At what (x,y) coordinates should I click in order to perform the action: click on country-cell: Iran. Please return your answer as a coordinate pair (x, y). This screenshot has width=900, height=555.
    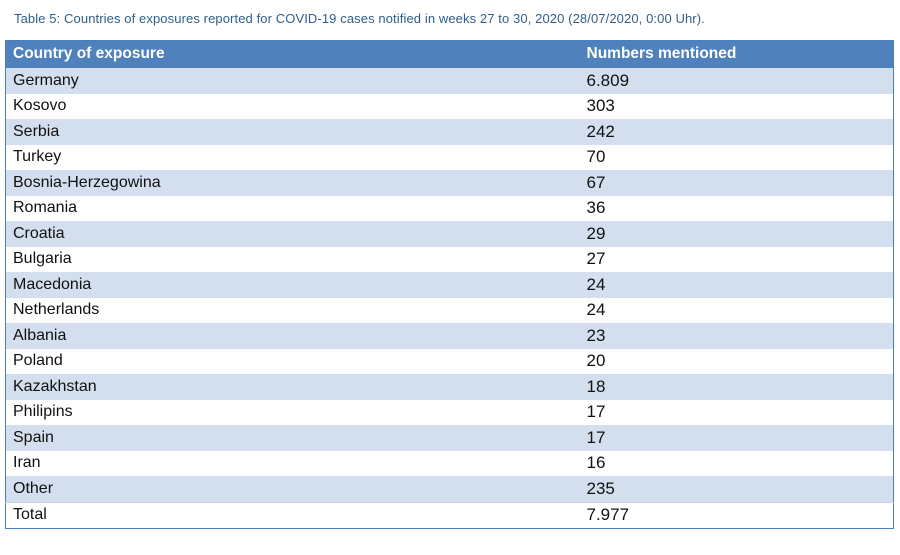
    Looking at the image, I should click on (292, 463).